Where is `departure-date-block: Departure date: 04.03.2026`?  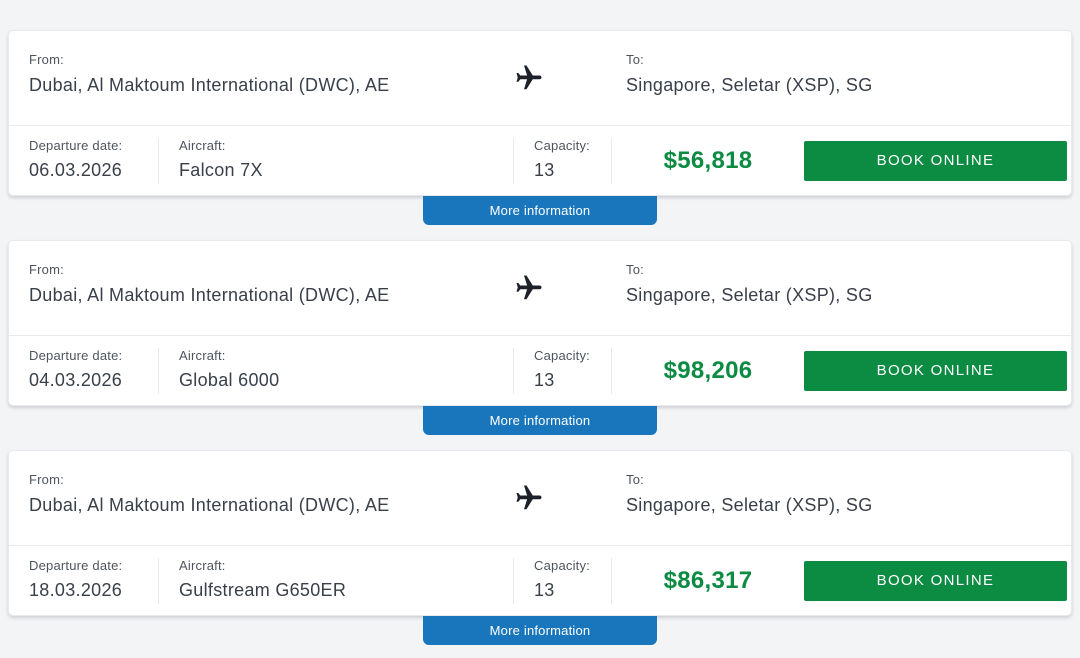 departure-date-block: Departure date: 04.03.2026 is located at coordinates (84, 371).